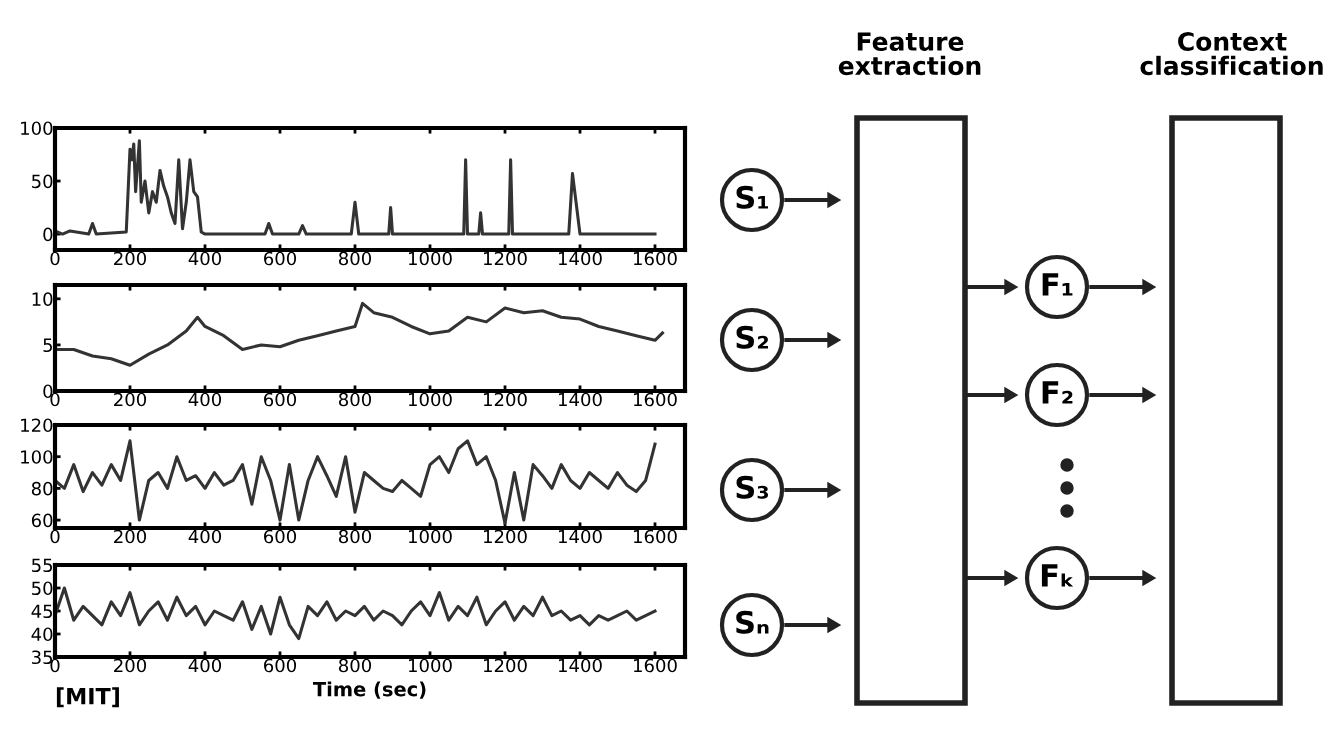 The image size is (1337, 734). What do you see at coordinates (1057, 392) in the screenshot?
I see `text: F₂` at bounding box center [1057, 392].